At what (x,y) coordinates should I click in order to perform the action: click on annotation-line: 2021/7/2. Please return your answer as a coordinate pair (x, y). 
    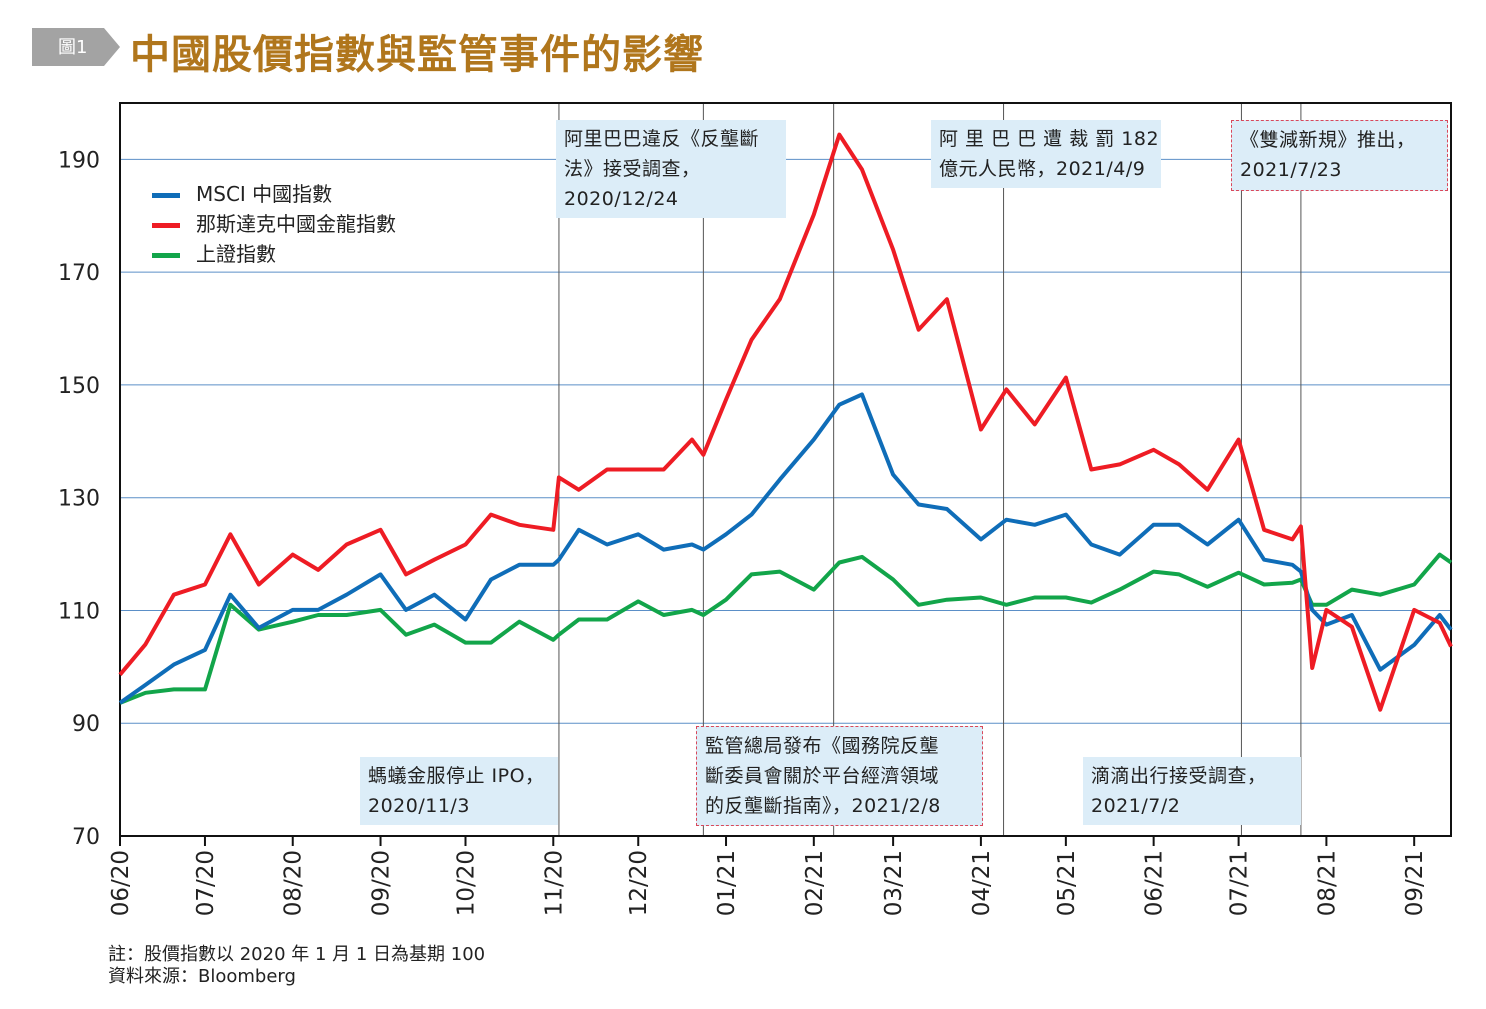
    Looking at the image, I should click on (1136, 806).